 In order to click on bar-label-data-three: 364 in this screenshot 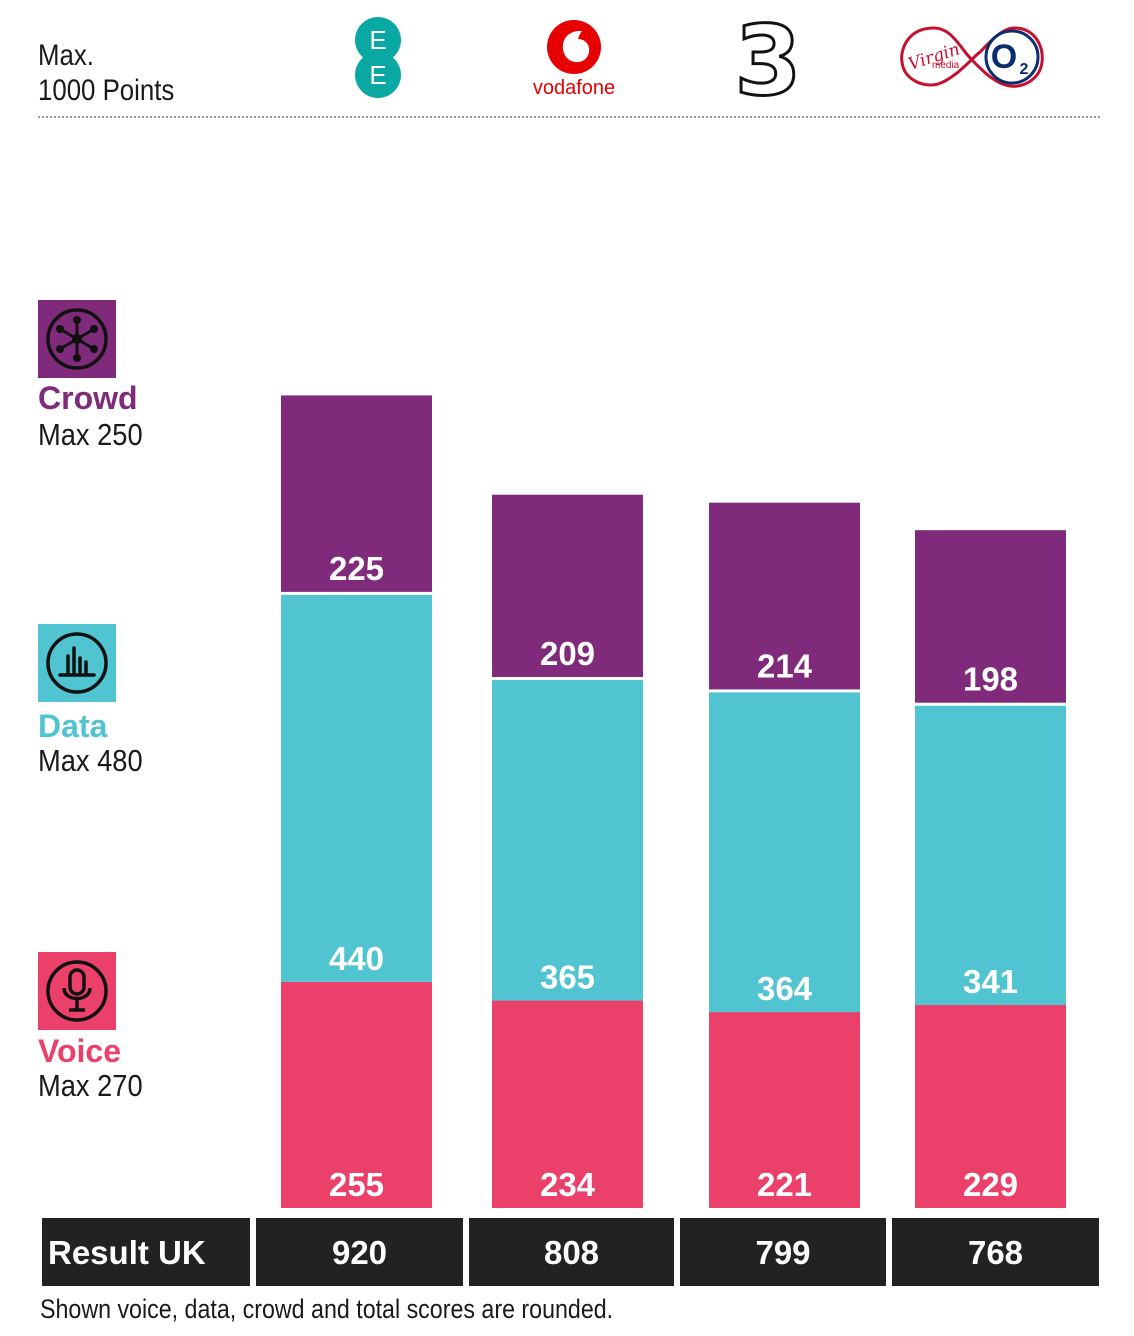, I will do `click(785, 988)`.